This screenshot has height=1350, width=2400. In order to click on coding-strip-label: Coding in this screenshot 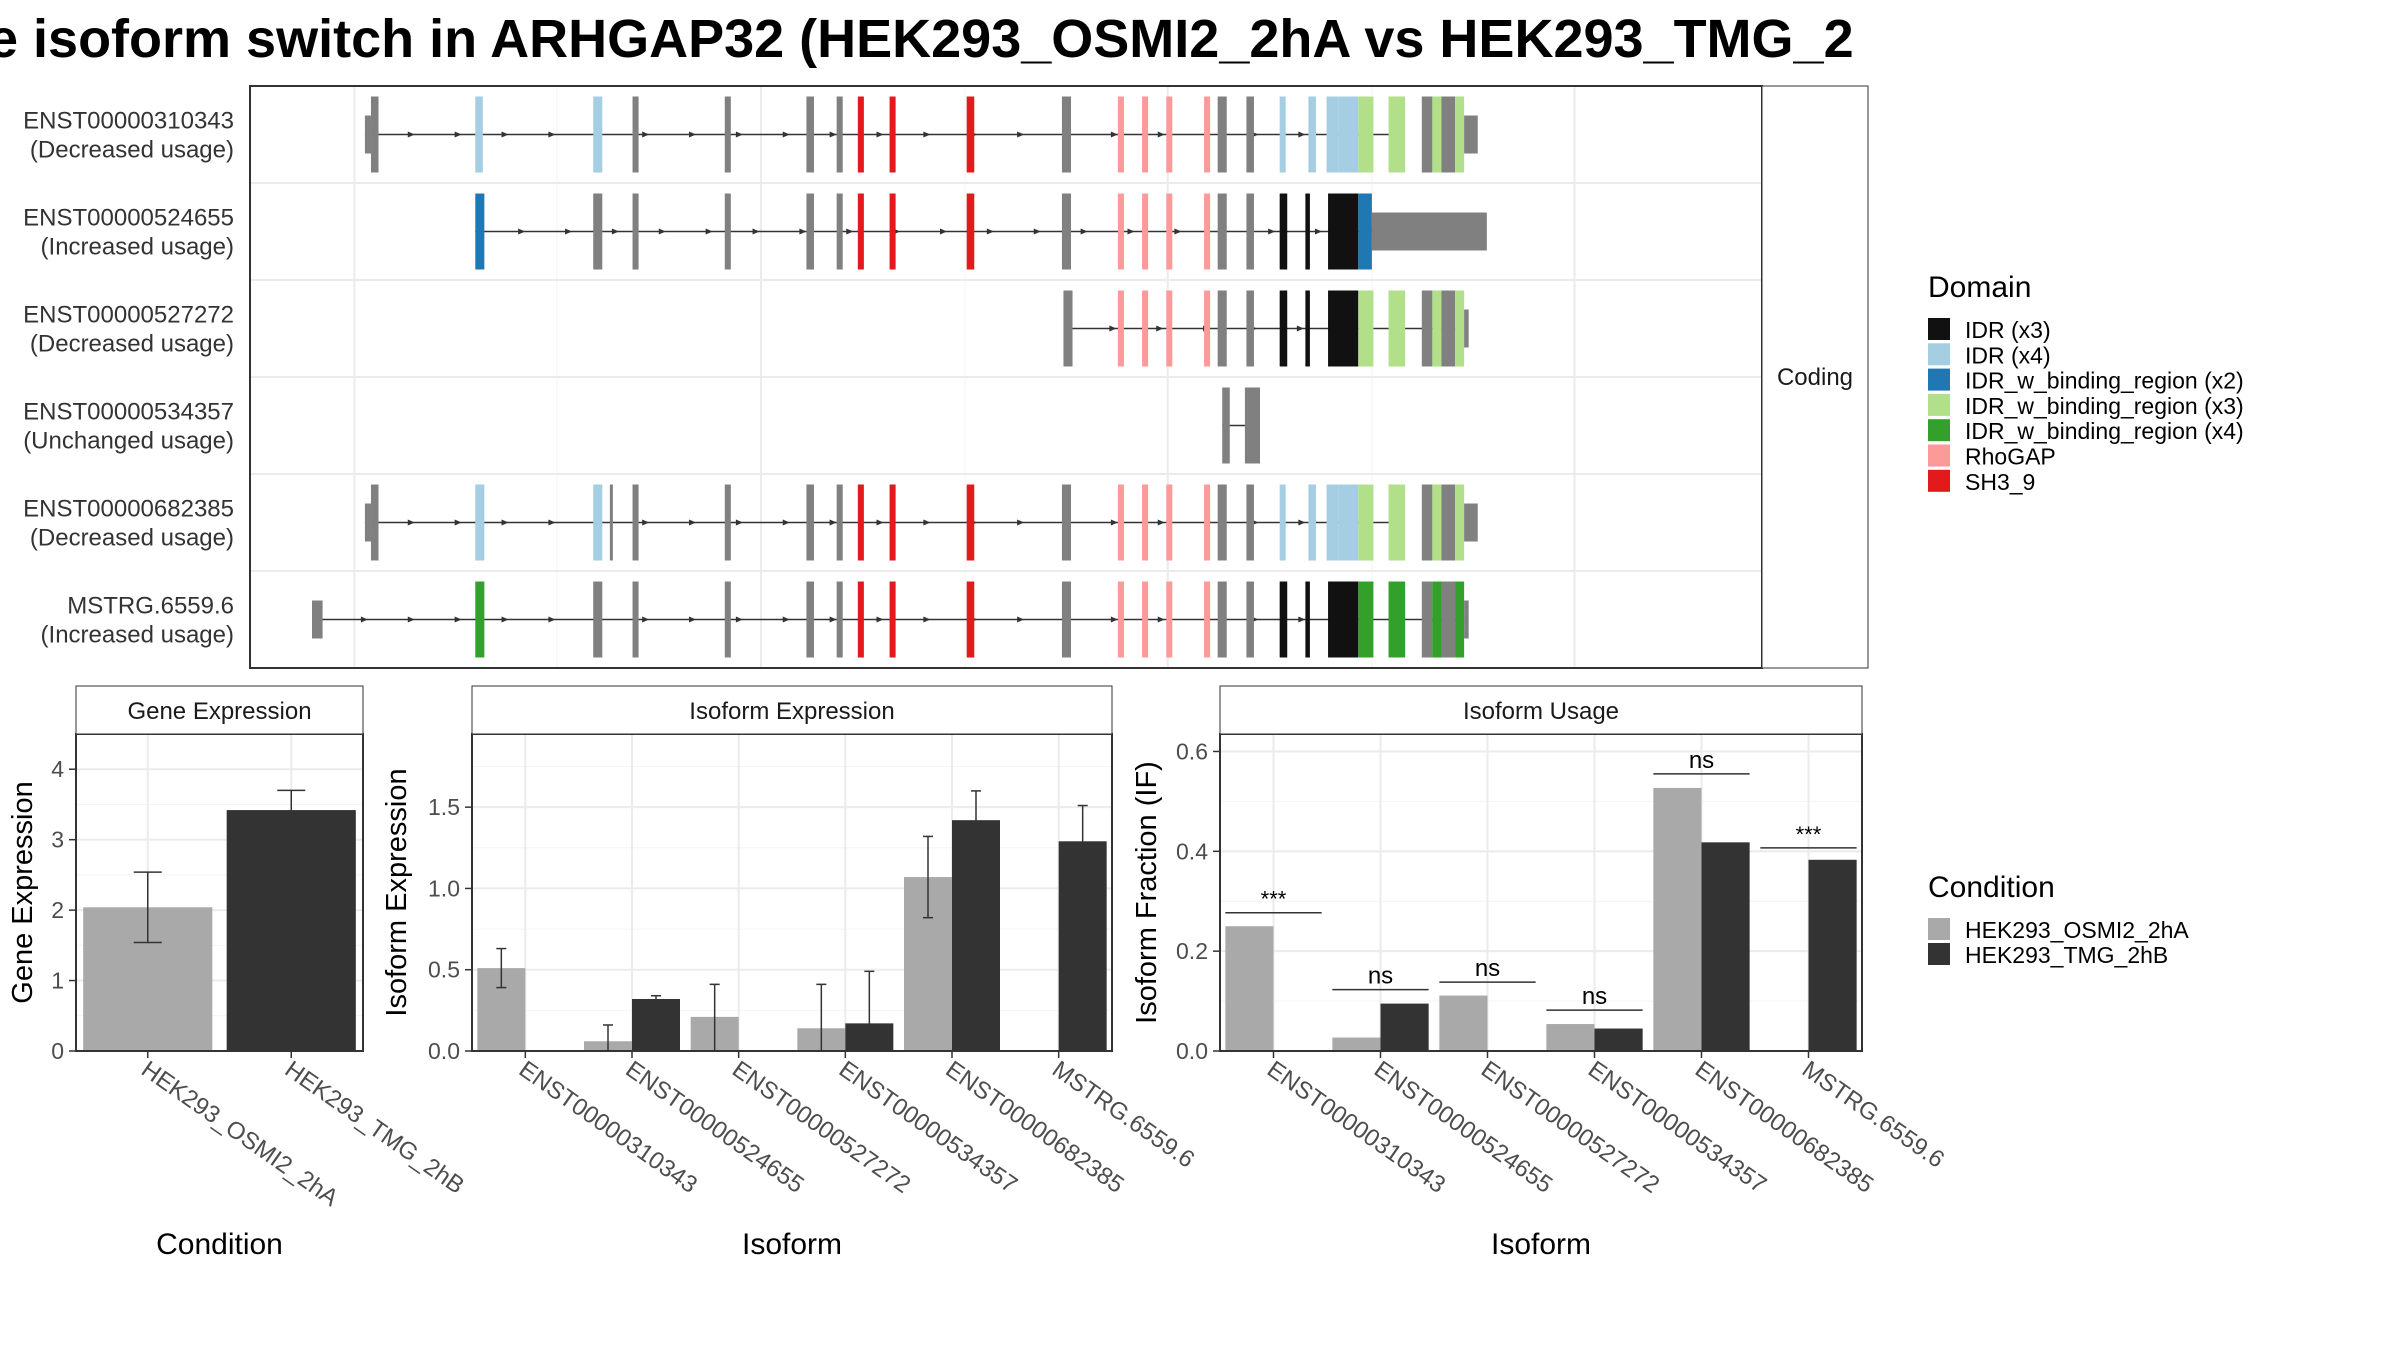, I will do `click(1815, 377)`.